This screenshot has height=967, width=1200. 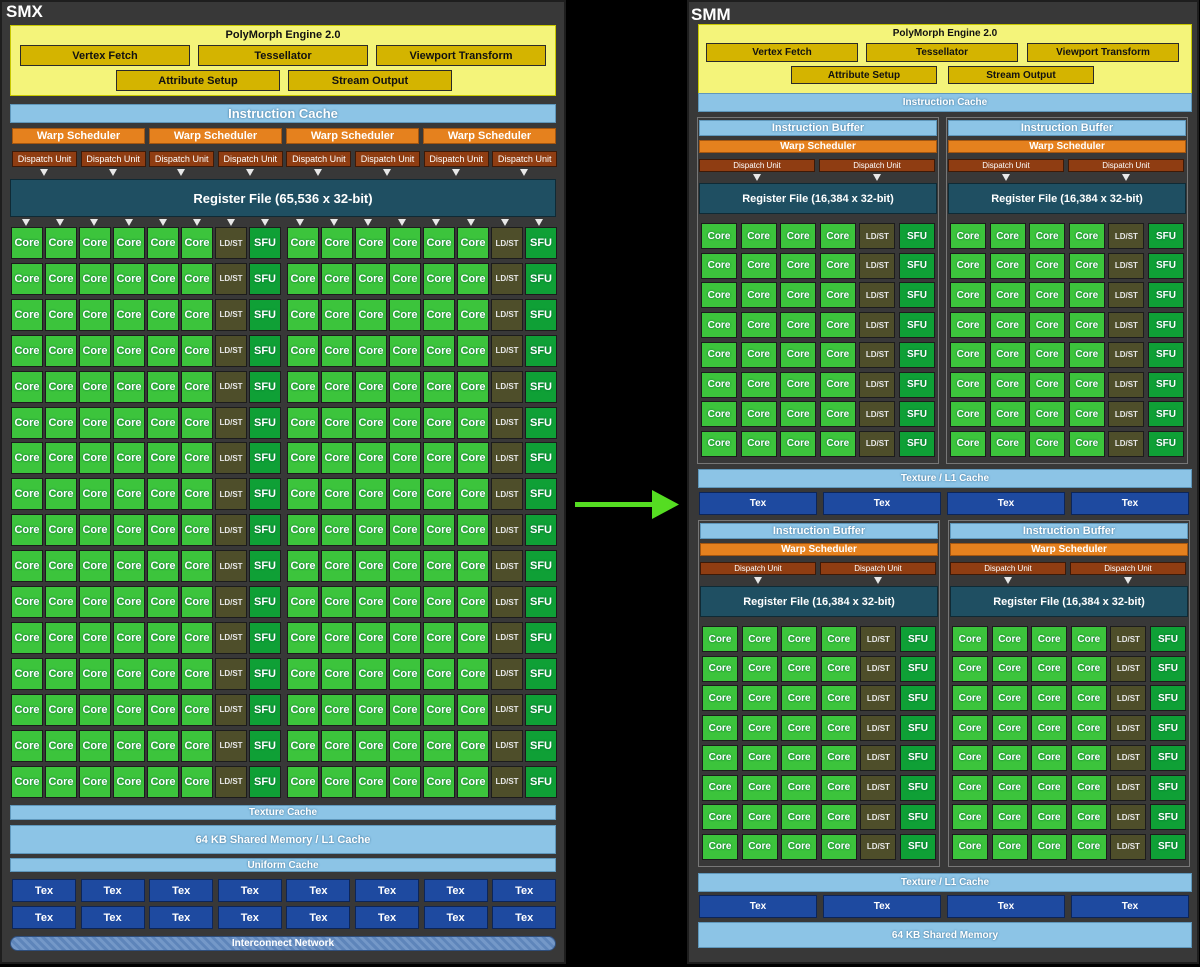 I want to click on smx-polymorph-title: PolyMorph Engine 2.0, so click(x=283, y=35).